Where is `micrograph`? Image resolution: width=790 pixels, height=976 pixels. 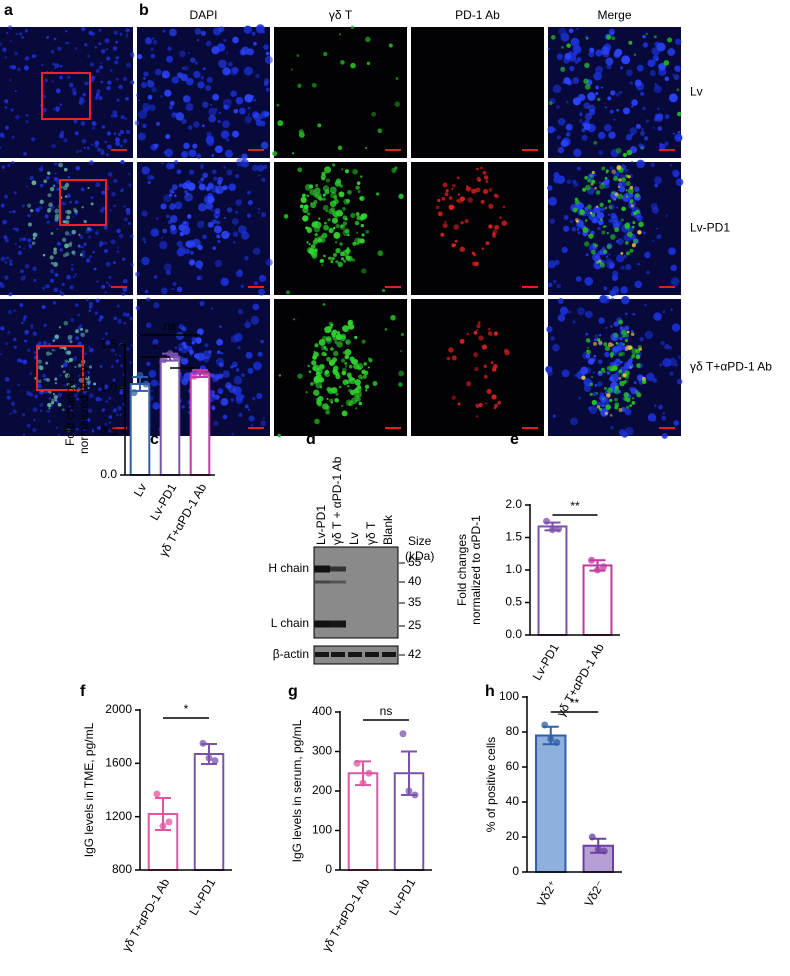 micrograph is located at coordinates (66, 92).